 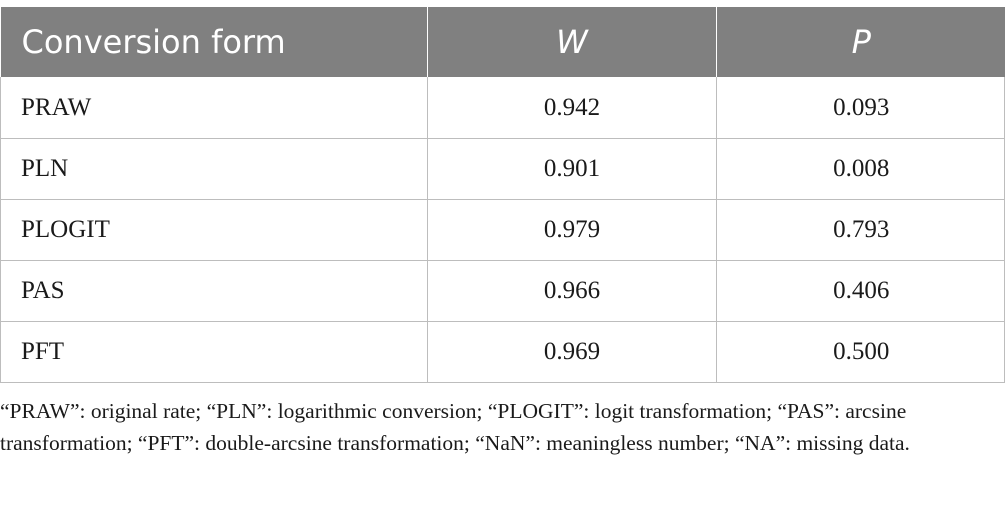 What do you see at coordinates (0, 230) in the screenshot?
I see `table-left-border` at bounding box center [0, 230].